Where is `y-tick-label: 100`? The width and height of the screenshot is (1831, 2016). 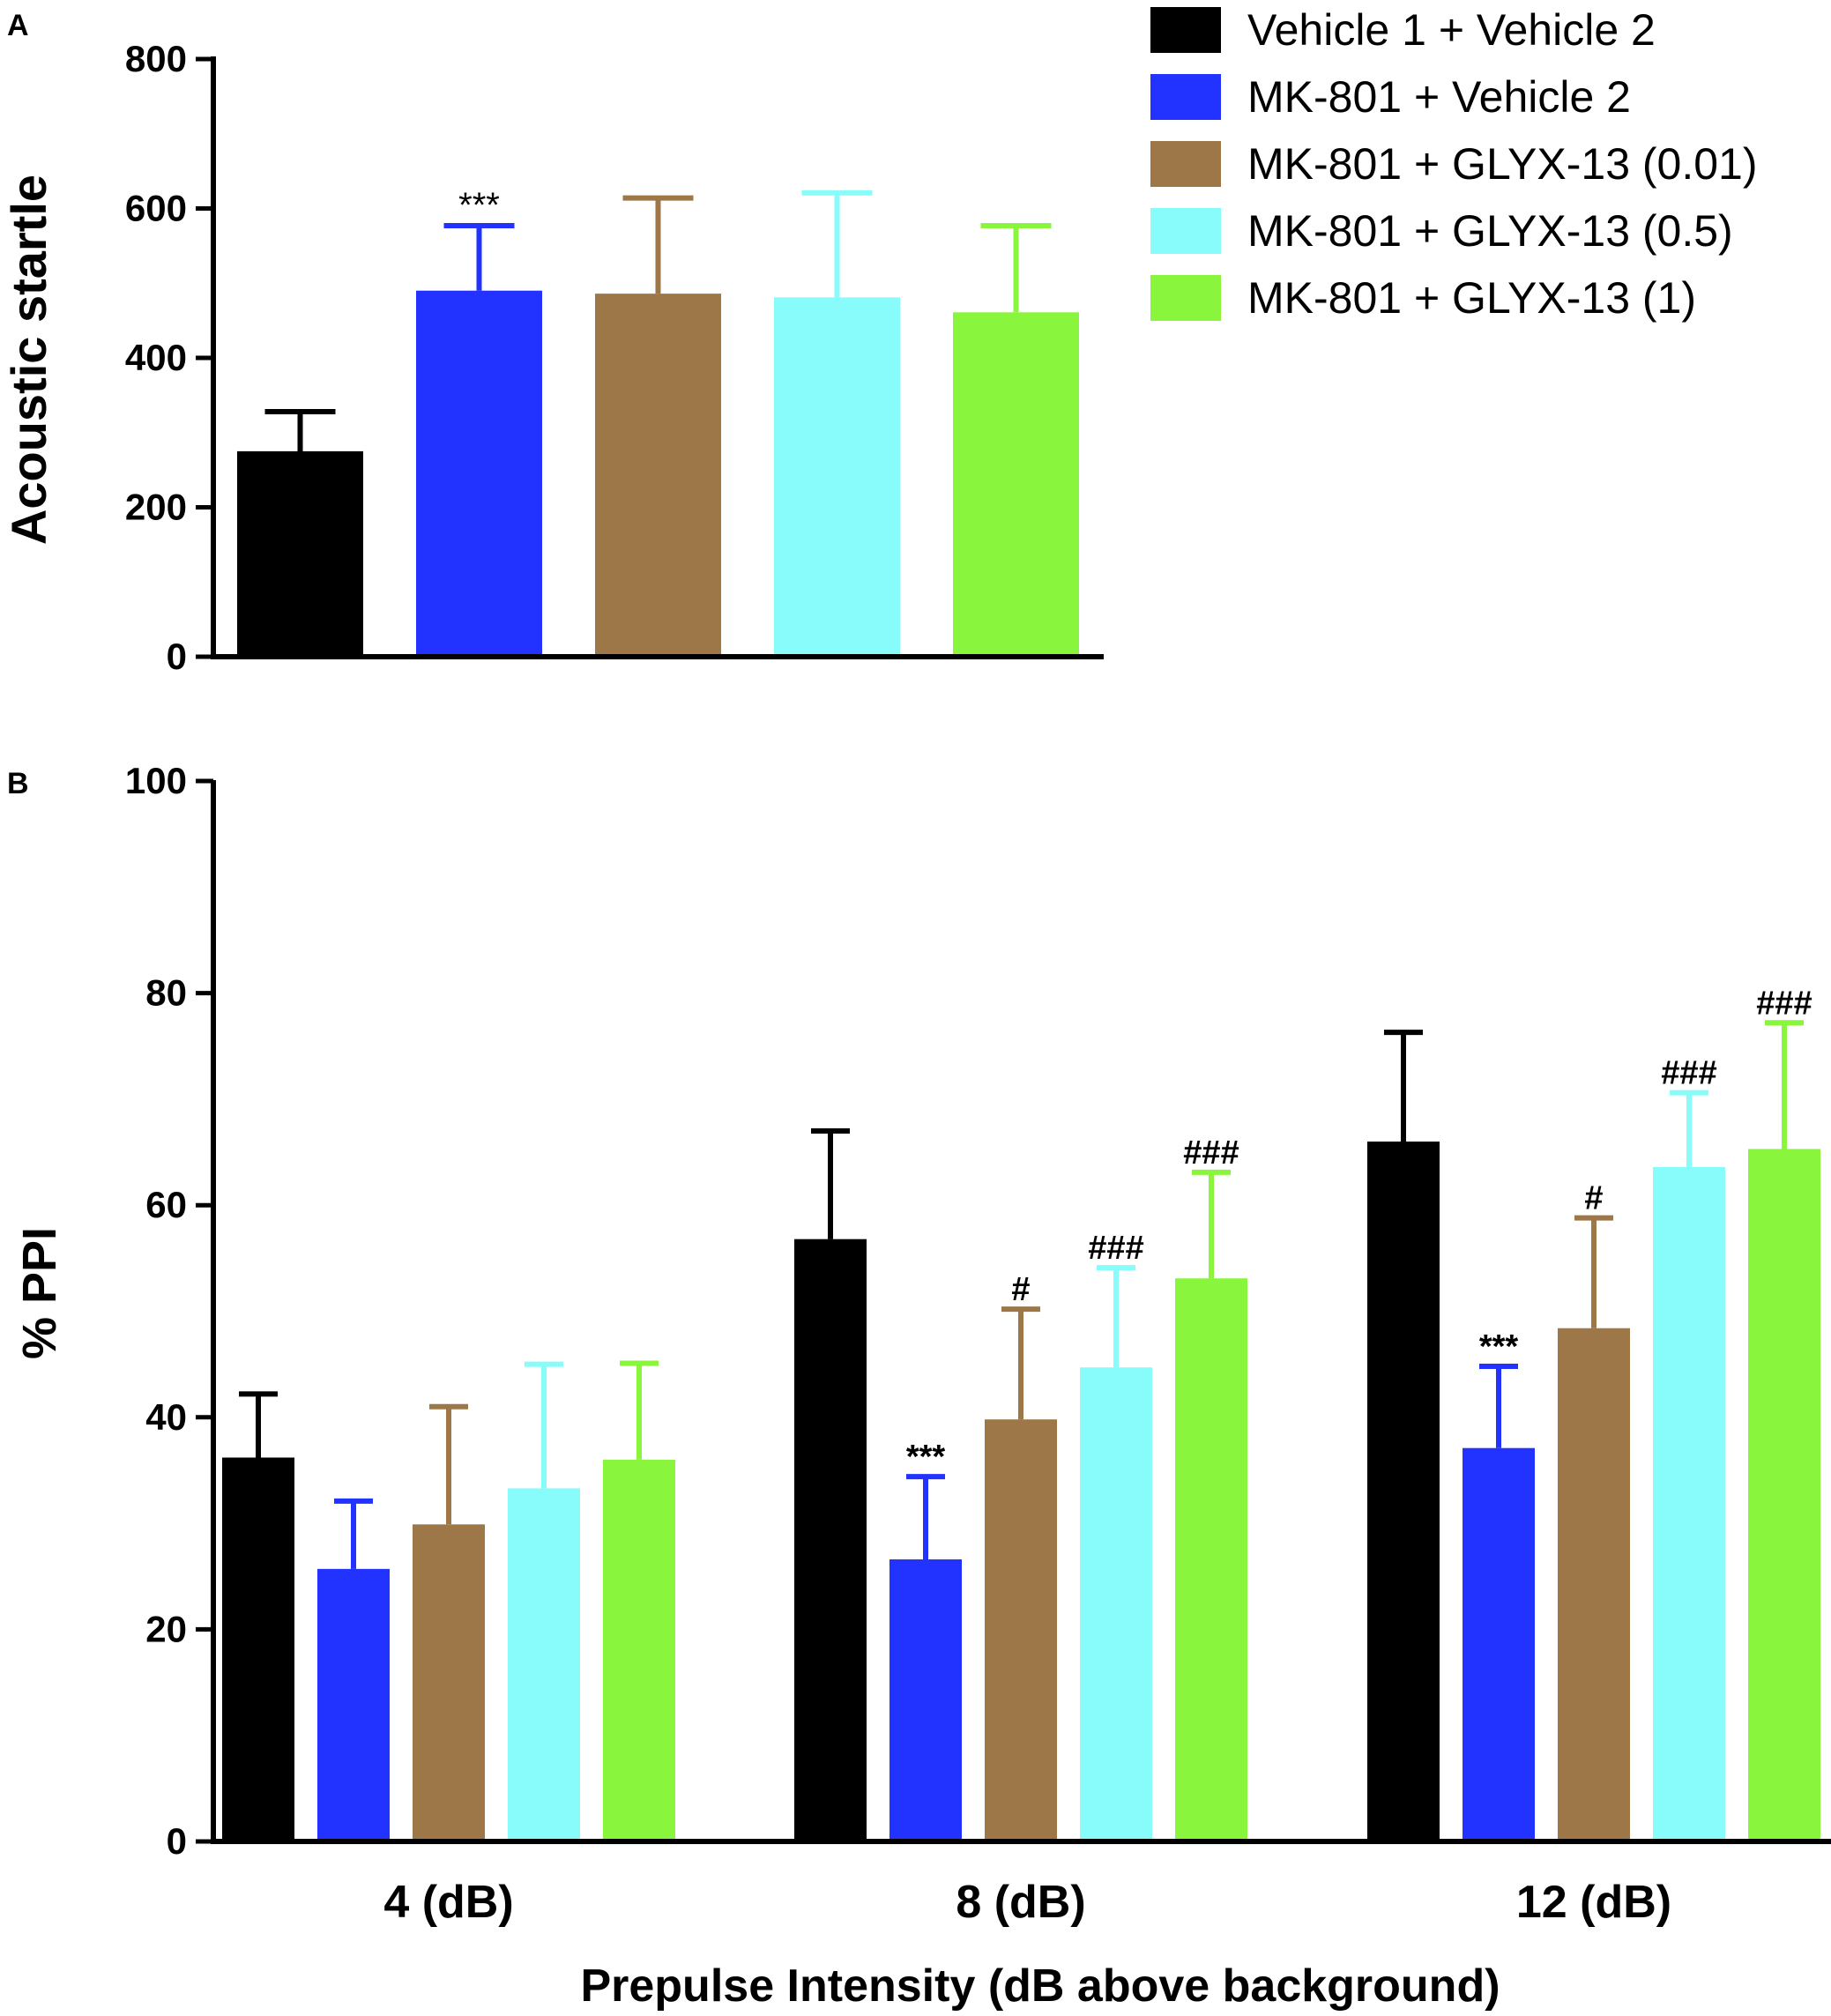 y-tick-label: 100 is located at coordinates (156, 781).